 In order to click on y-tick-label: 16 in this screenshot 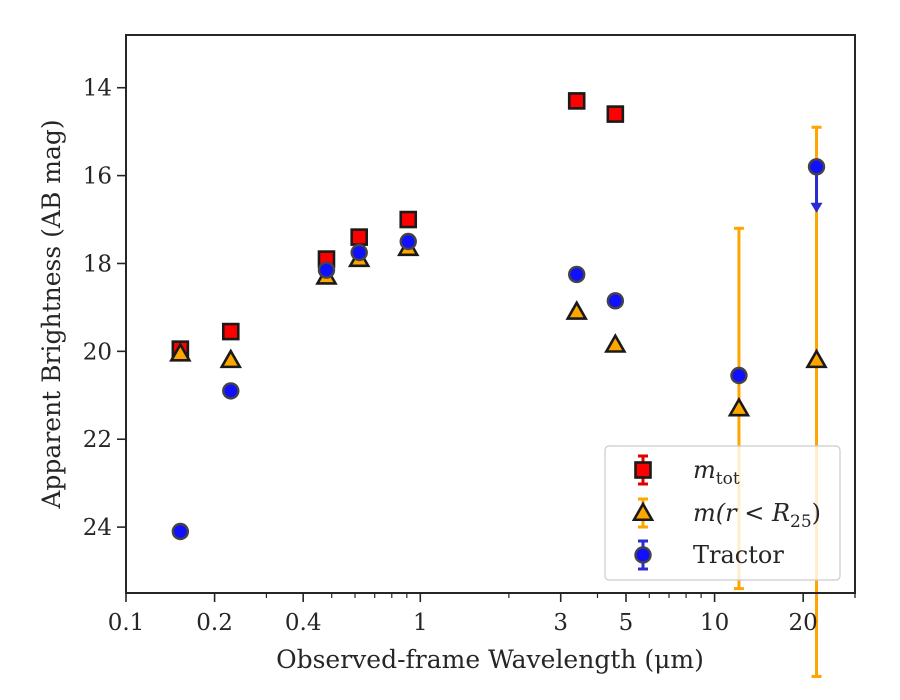, I will do `click(97, 177)`.